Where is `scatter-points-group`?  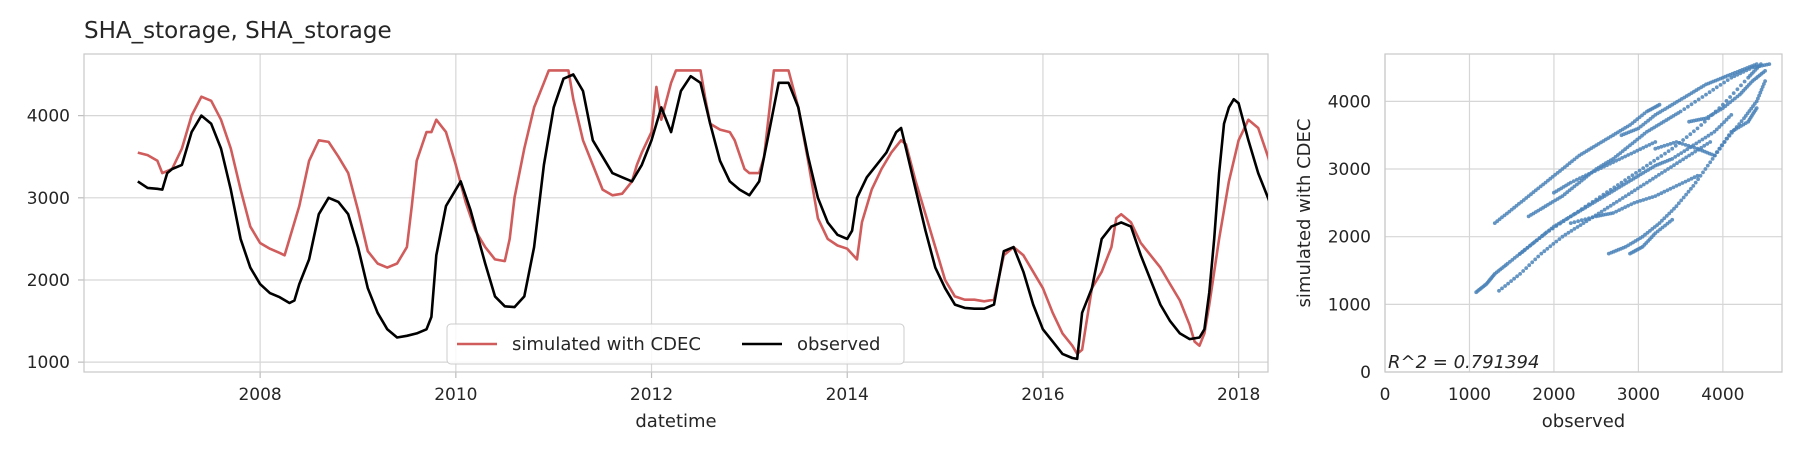 scatter-points-group is located at coordinates (1623, 178).